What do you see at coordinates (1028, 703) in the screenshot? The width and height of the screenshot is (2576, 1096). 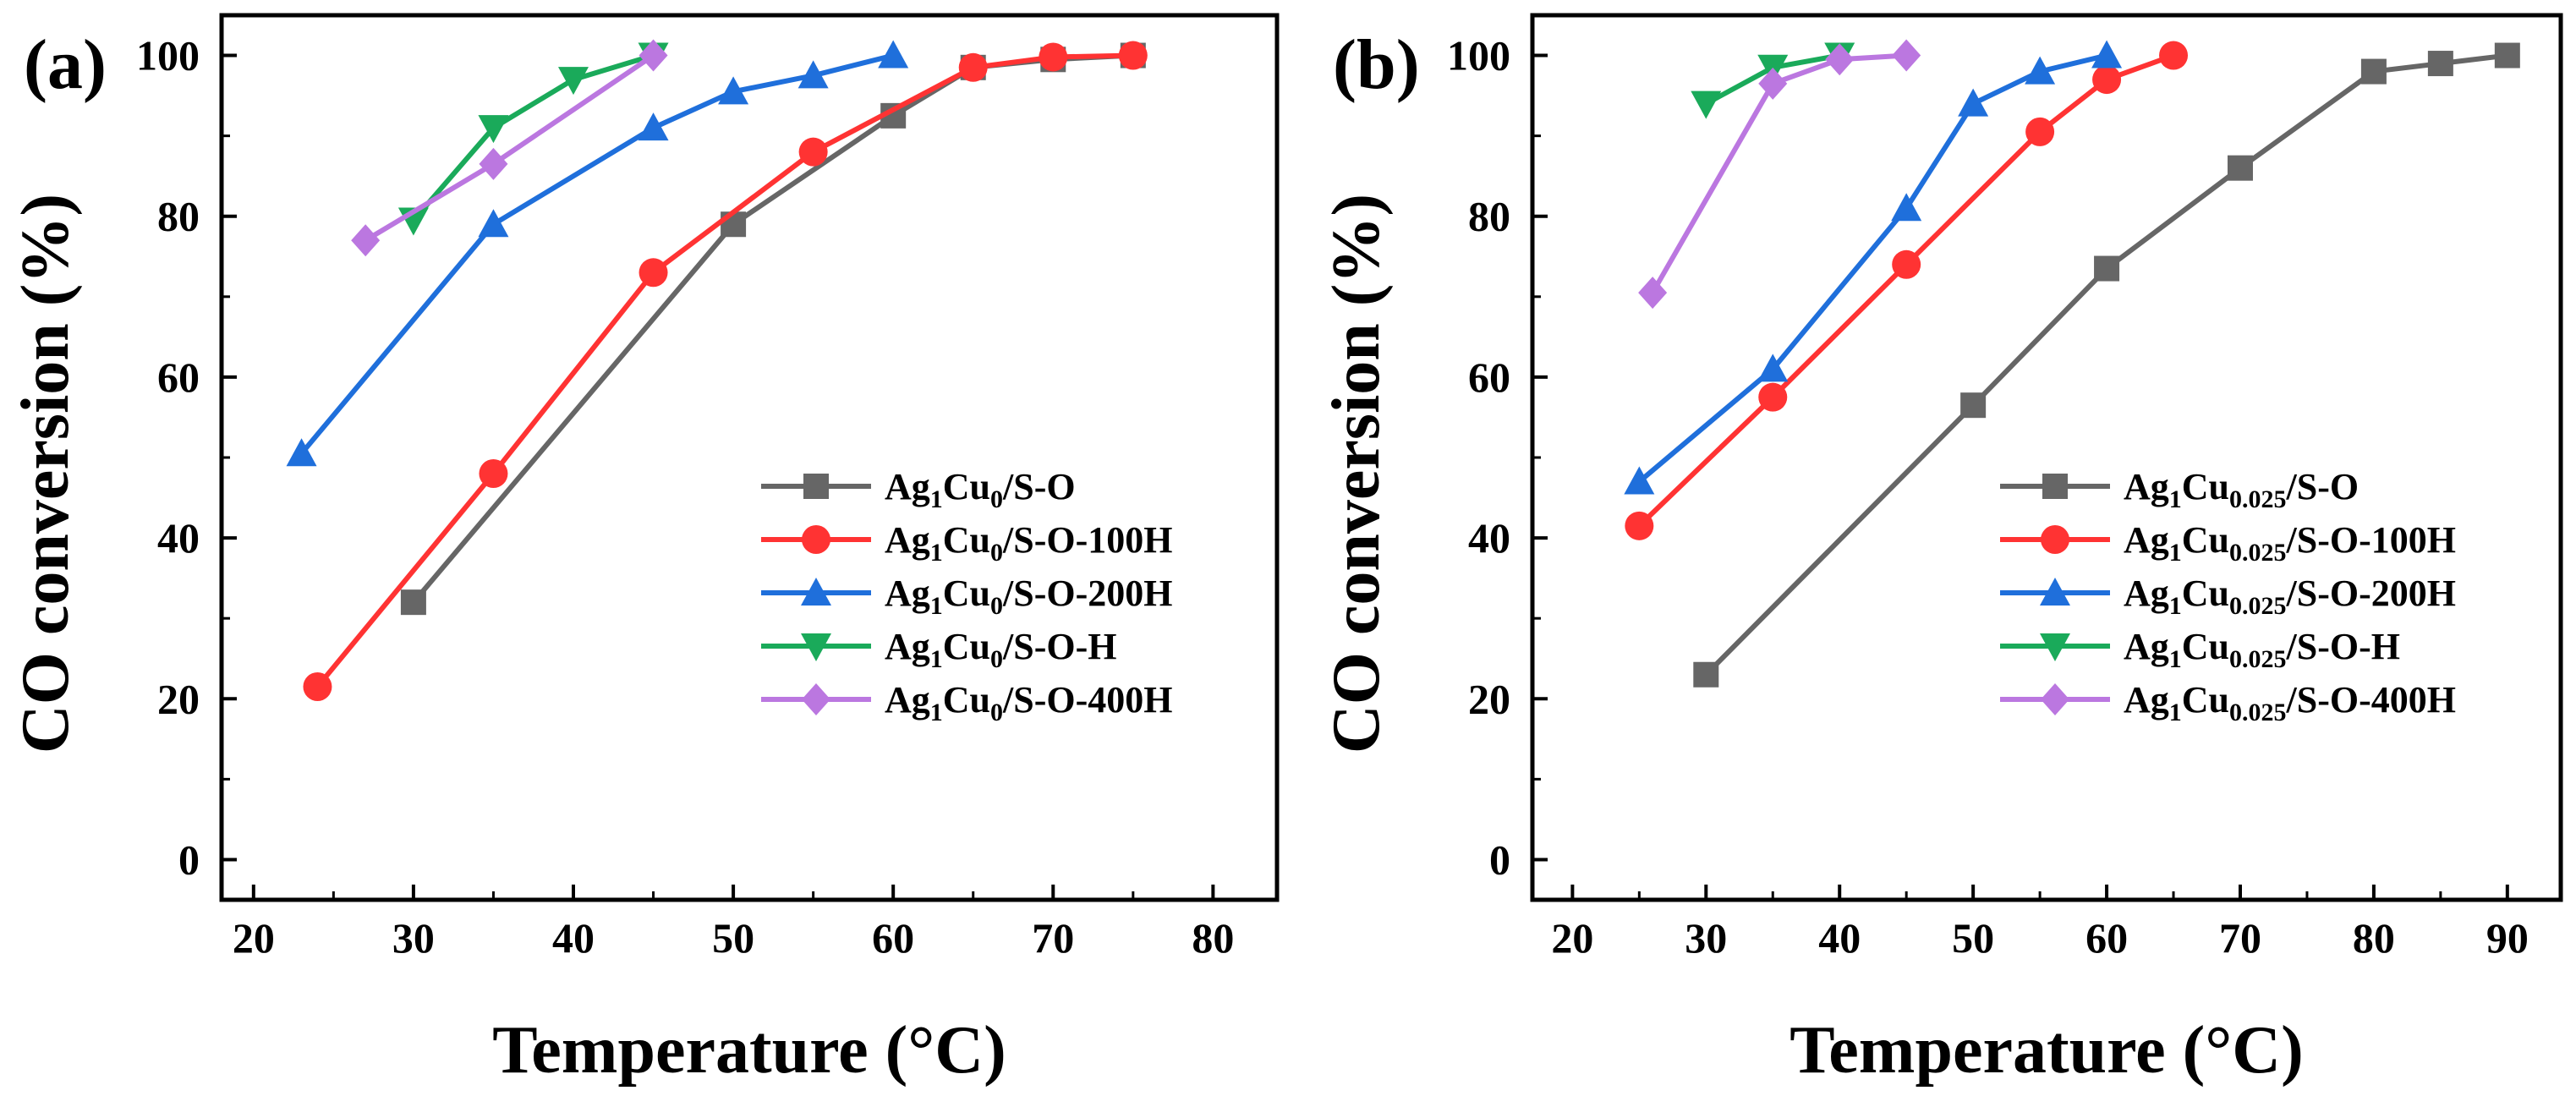 I see `legend-label: Ag1Cu0/S-O-400H` at bounding box center [1028, 703].